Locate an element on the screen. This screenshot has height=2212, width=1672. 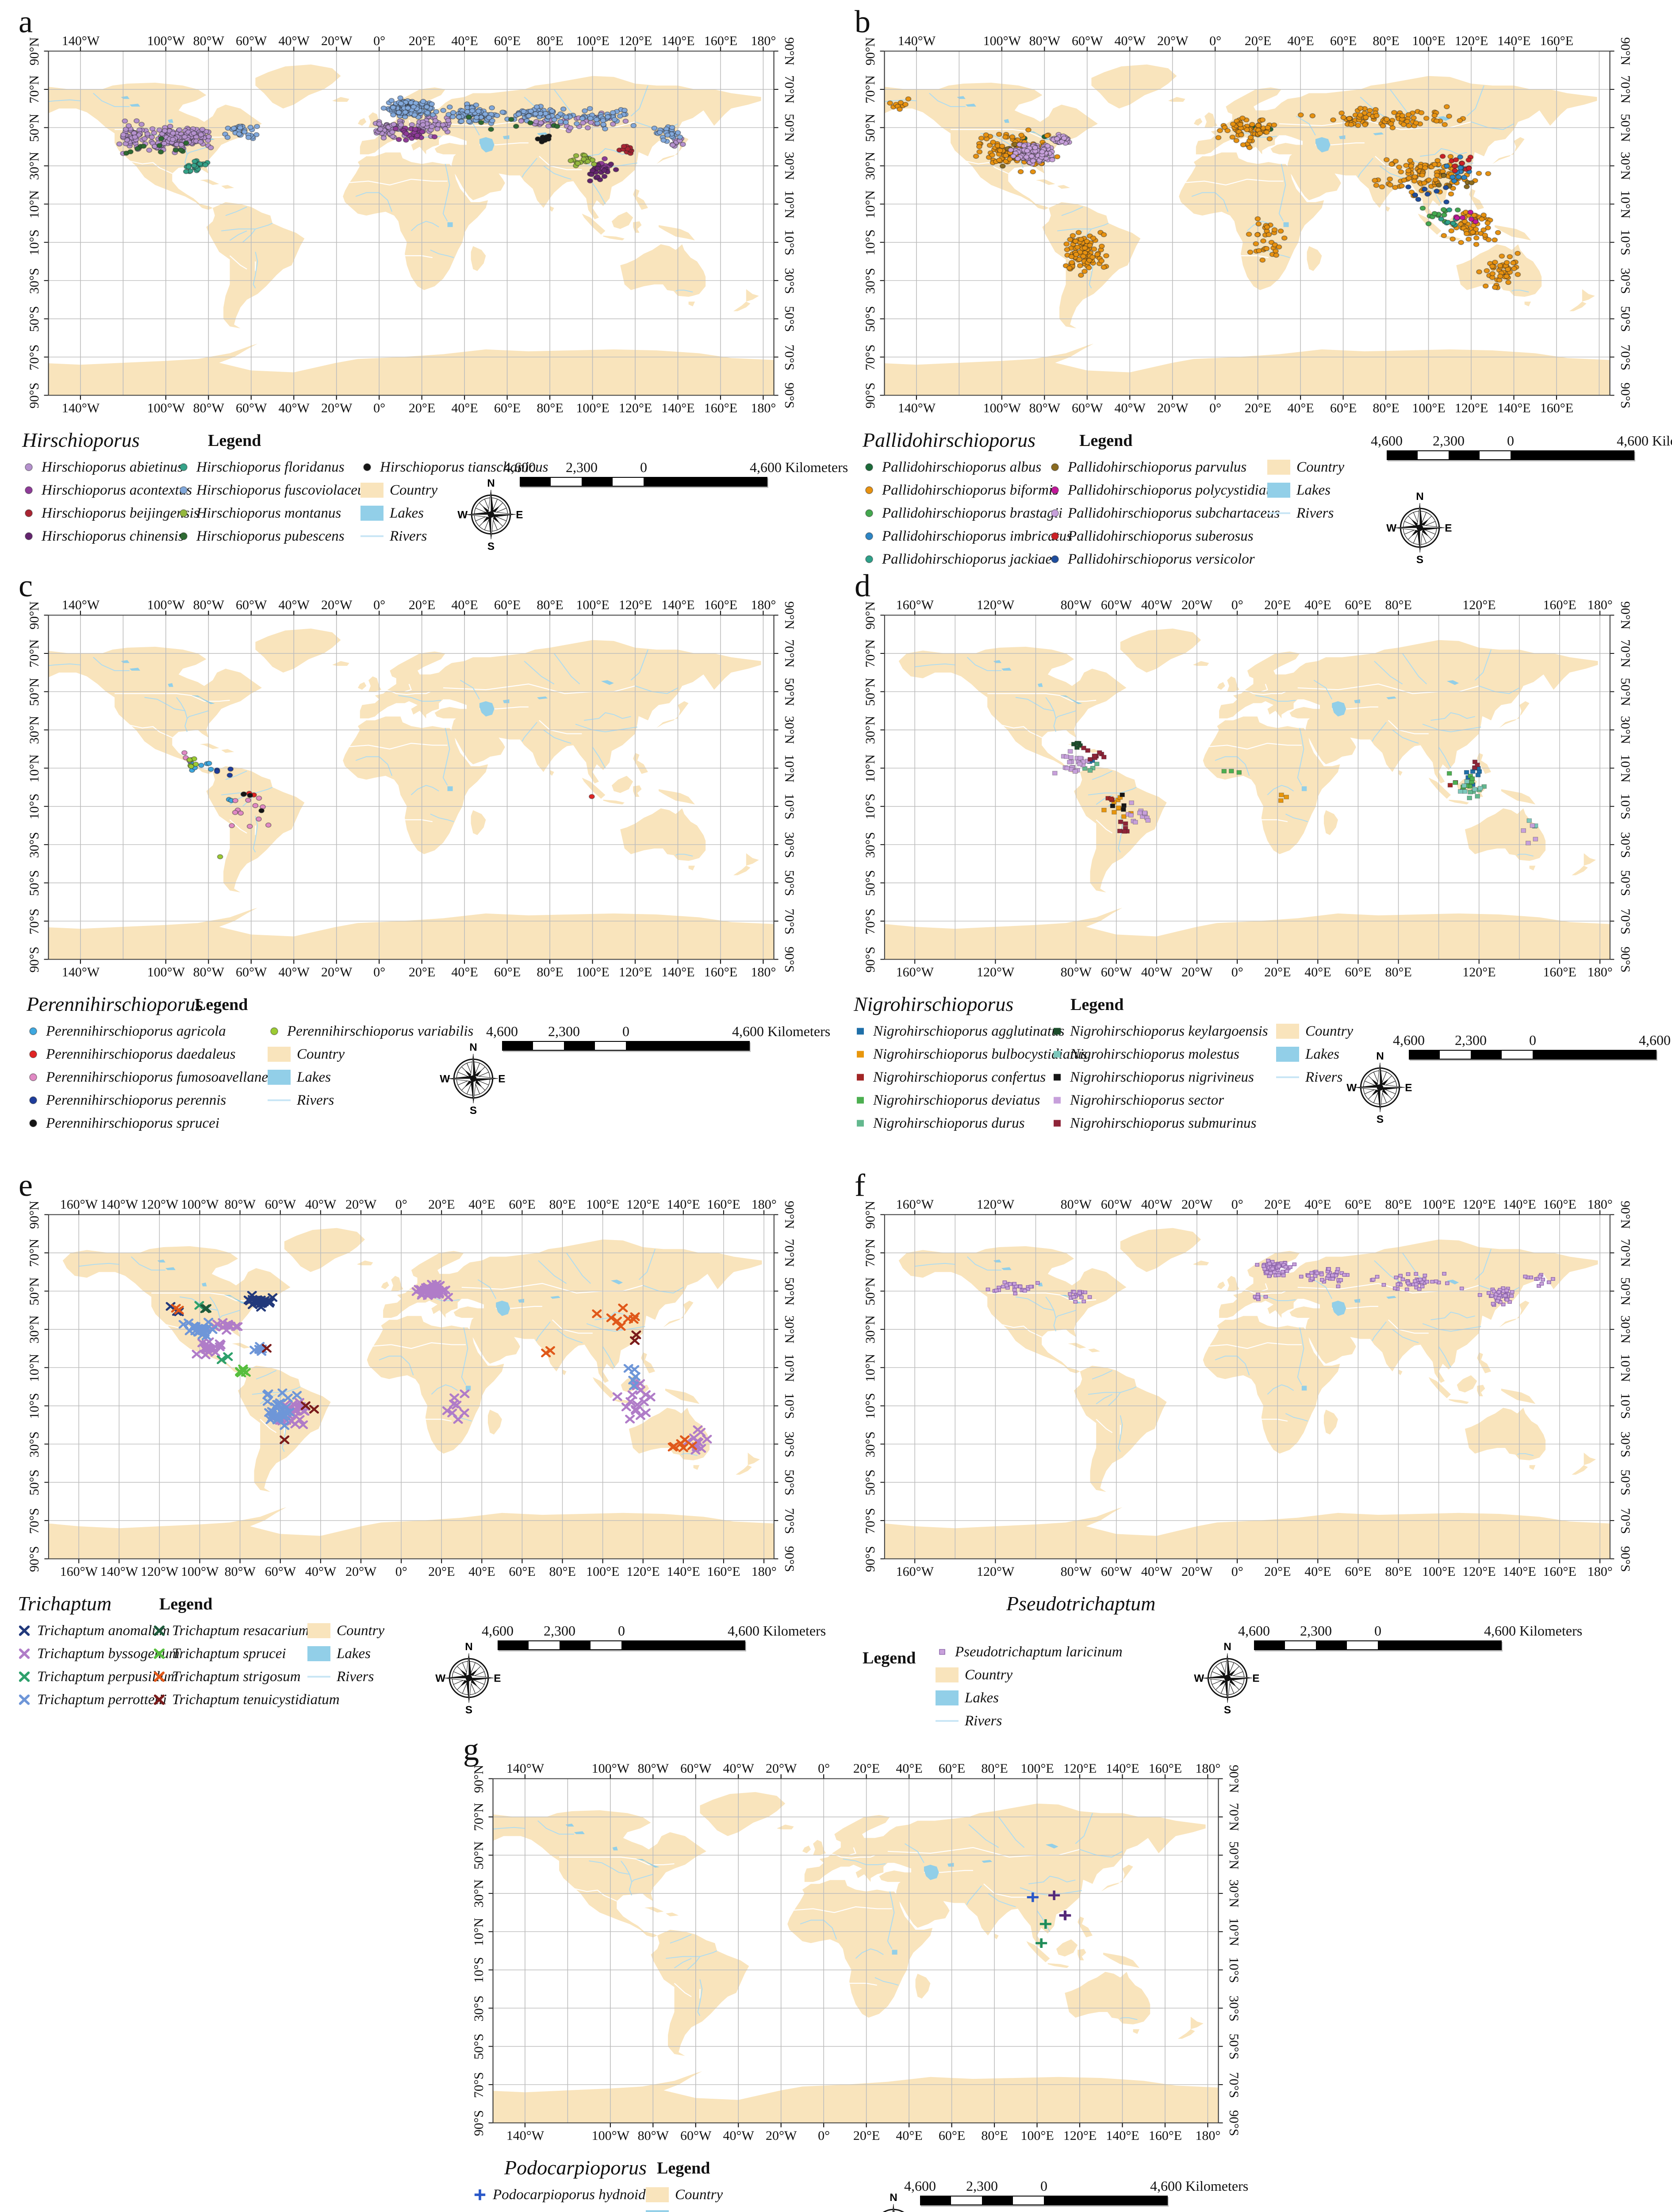
lon-label-top: 80°E is located at coordinates (1398, 1205).